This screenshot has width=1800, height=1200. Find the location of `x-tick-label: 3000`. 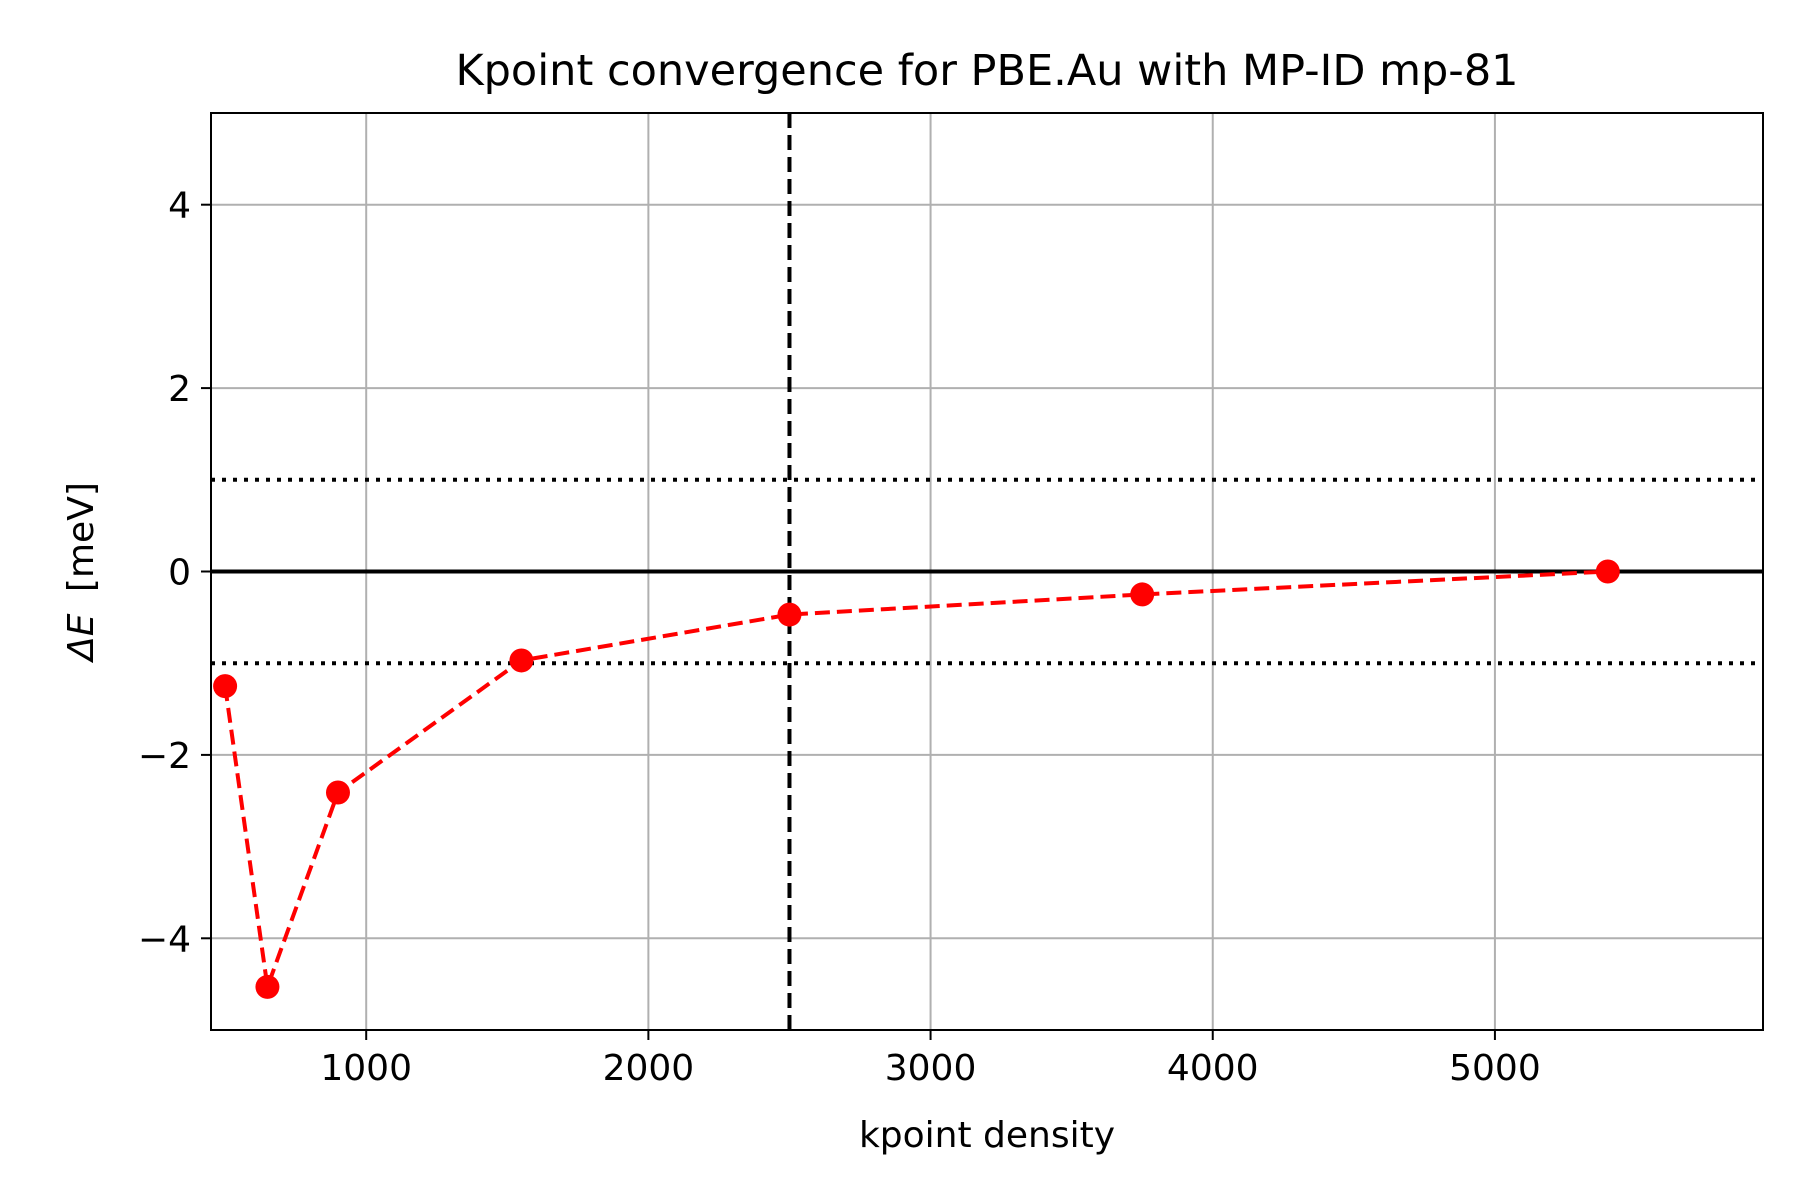

x-tick-label: 3000 is located at coordinates (931, 1068).